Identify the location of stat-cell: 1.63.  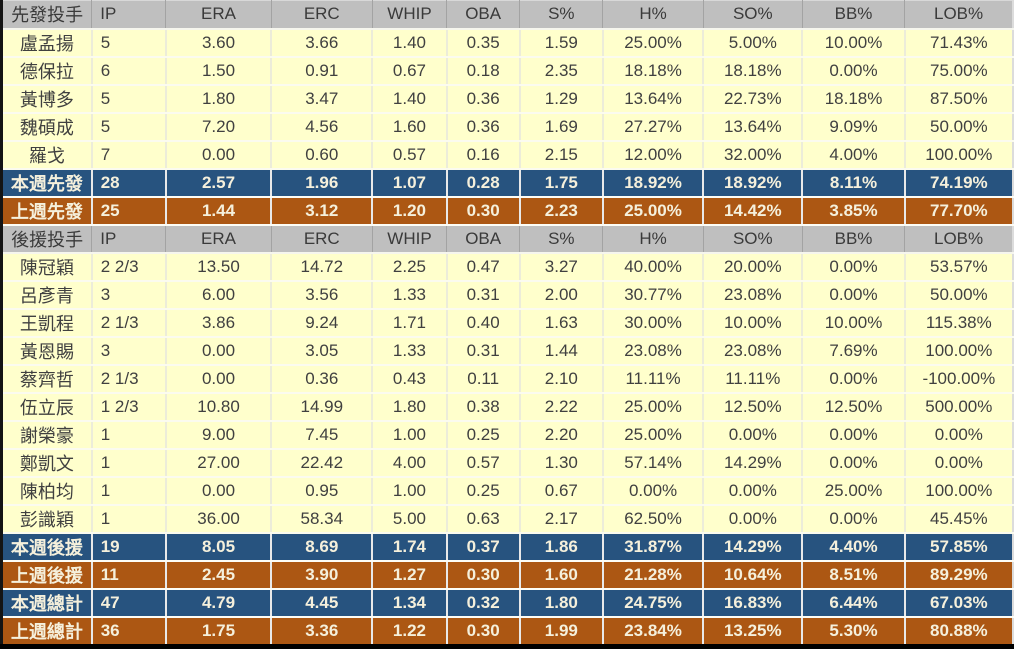
(561, 323).